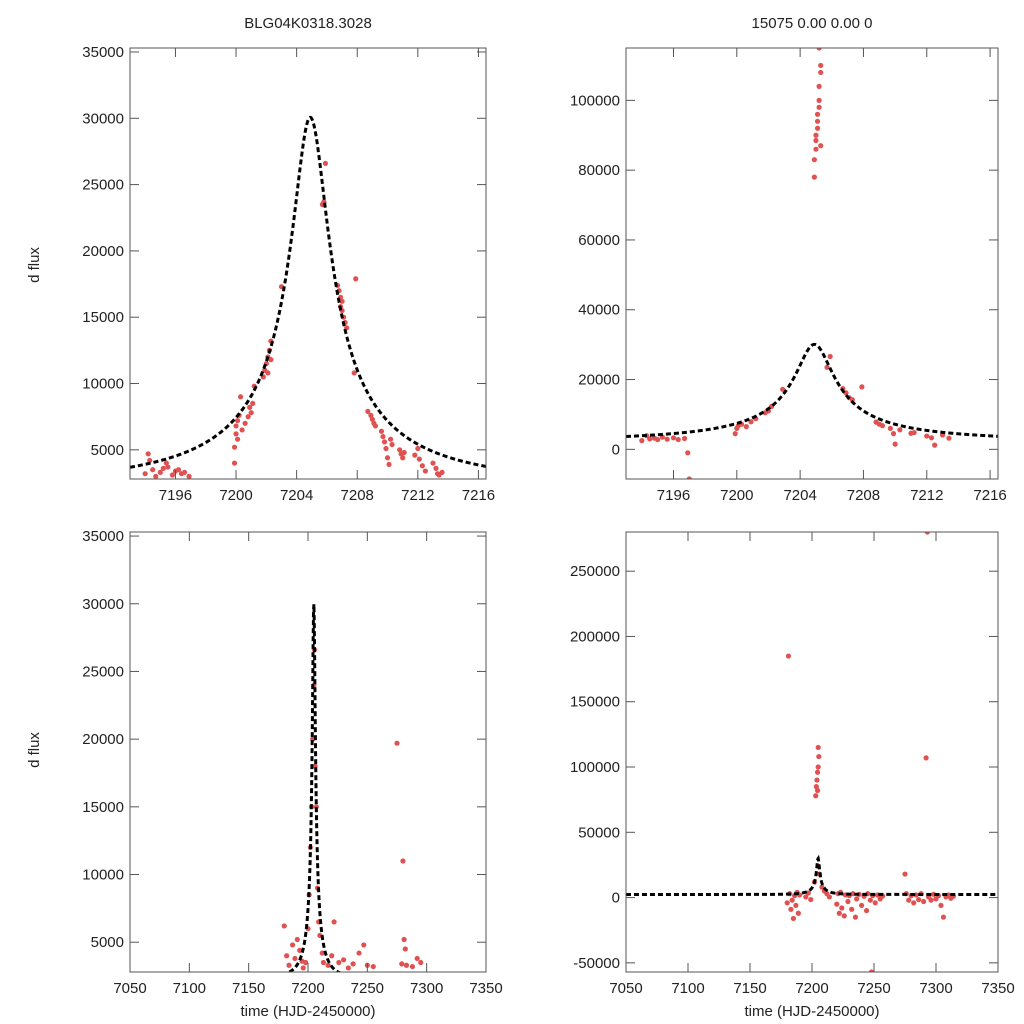 Image resolution: width=1024 pixels, height=1024 pixels. What do you see at coordinates (873, 988) in the screenshot?
I see `x-tick-label: 7250` at bounding box center [873, 988].